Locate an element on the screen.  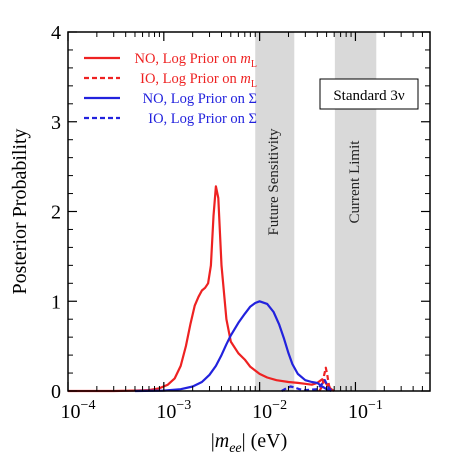
annotation-box: Standard 3ν is located at coordinates (369, 94).